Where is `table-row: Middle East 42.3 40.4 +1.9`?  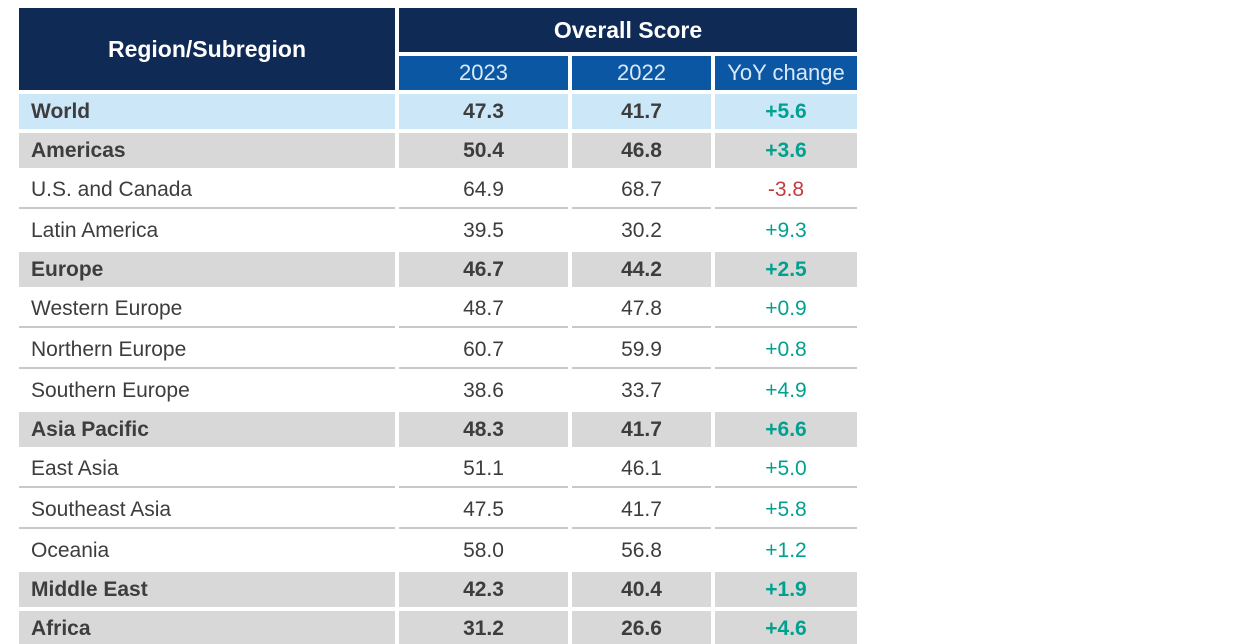 table-row: Middle East 42.3 40.4 +1.9 is located at coordinates (438, 589).